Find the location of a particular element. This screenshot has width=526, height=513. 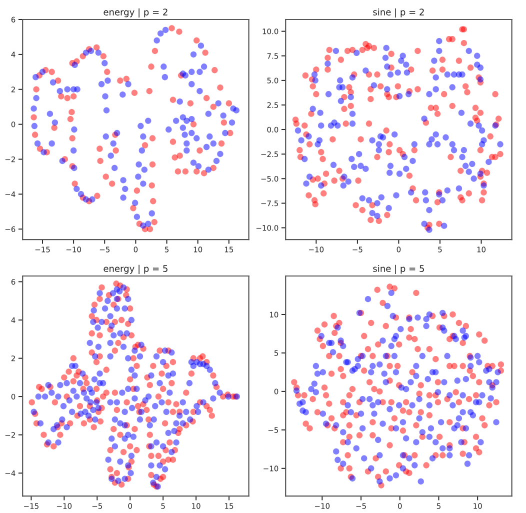

chart-title: energy | p = 5 is located at coordinates (136, 269).